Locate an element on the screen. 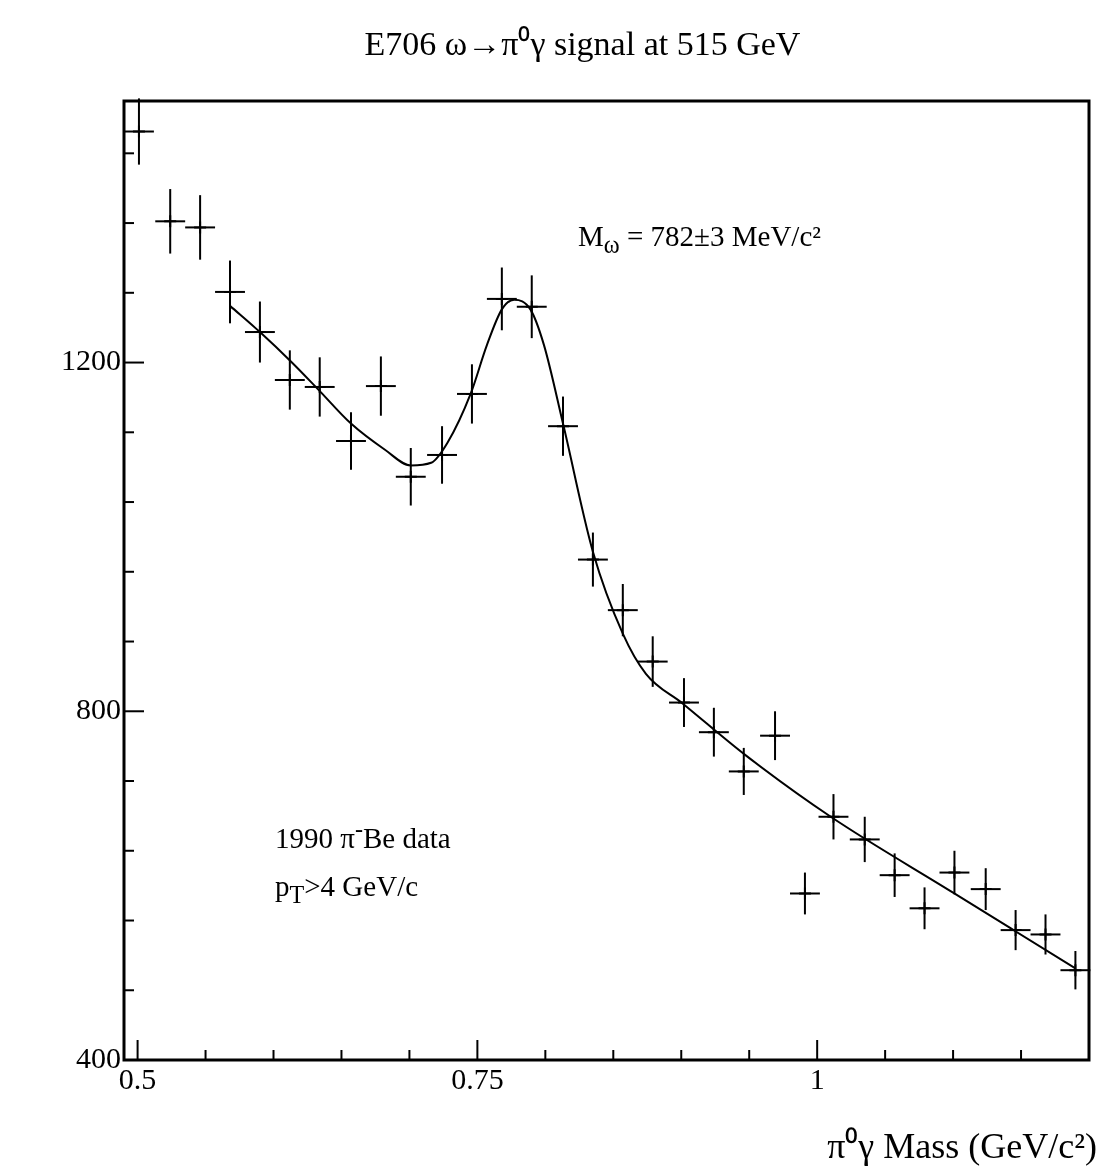  chart-title: E706 ω→π⁰γ signal at 515 GeV is located at coordinates (582, 44).